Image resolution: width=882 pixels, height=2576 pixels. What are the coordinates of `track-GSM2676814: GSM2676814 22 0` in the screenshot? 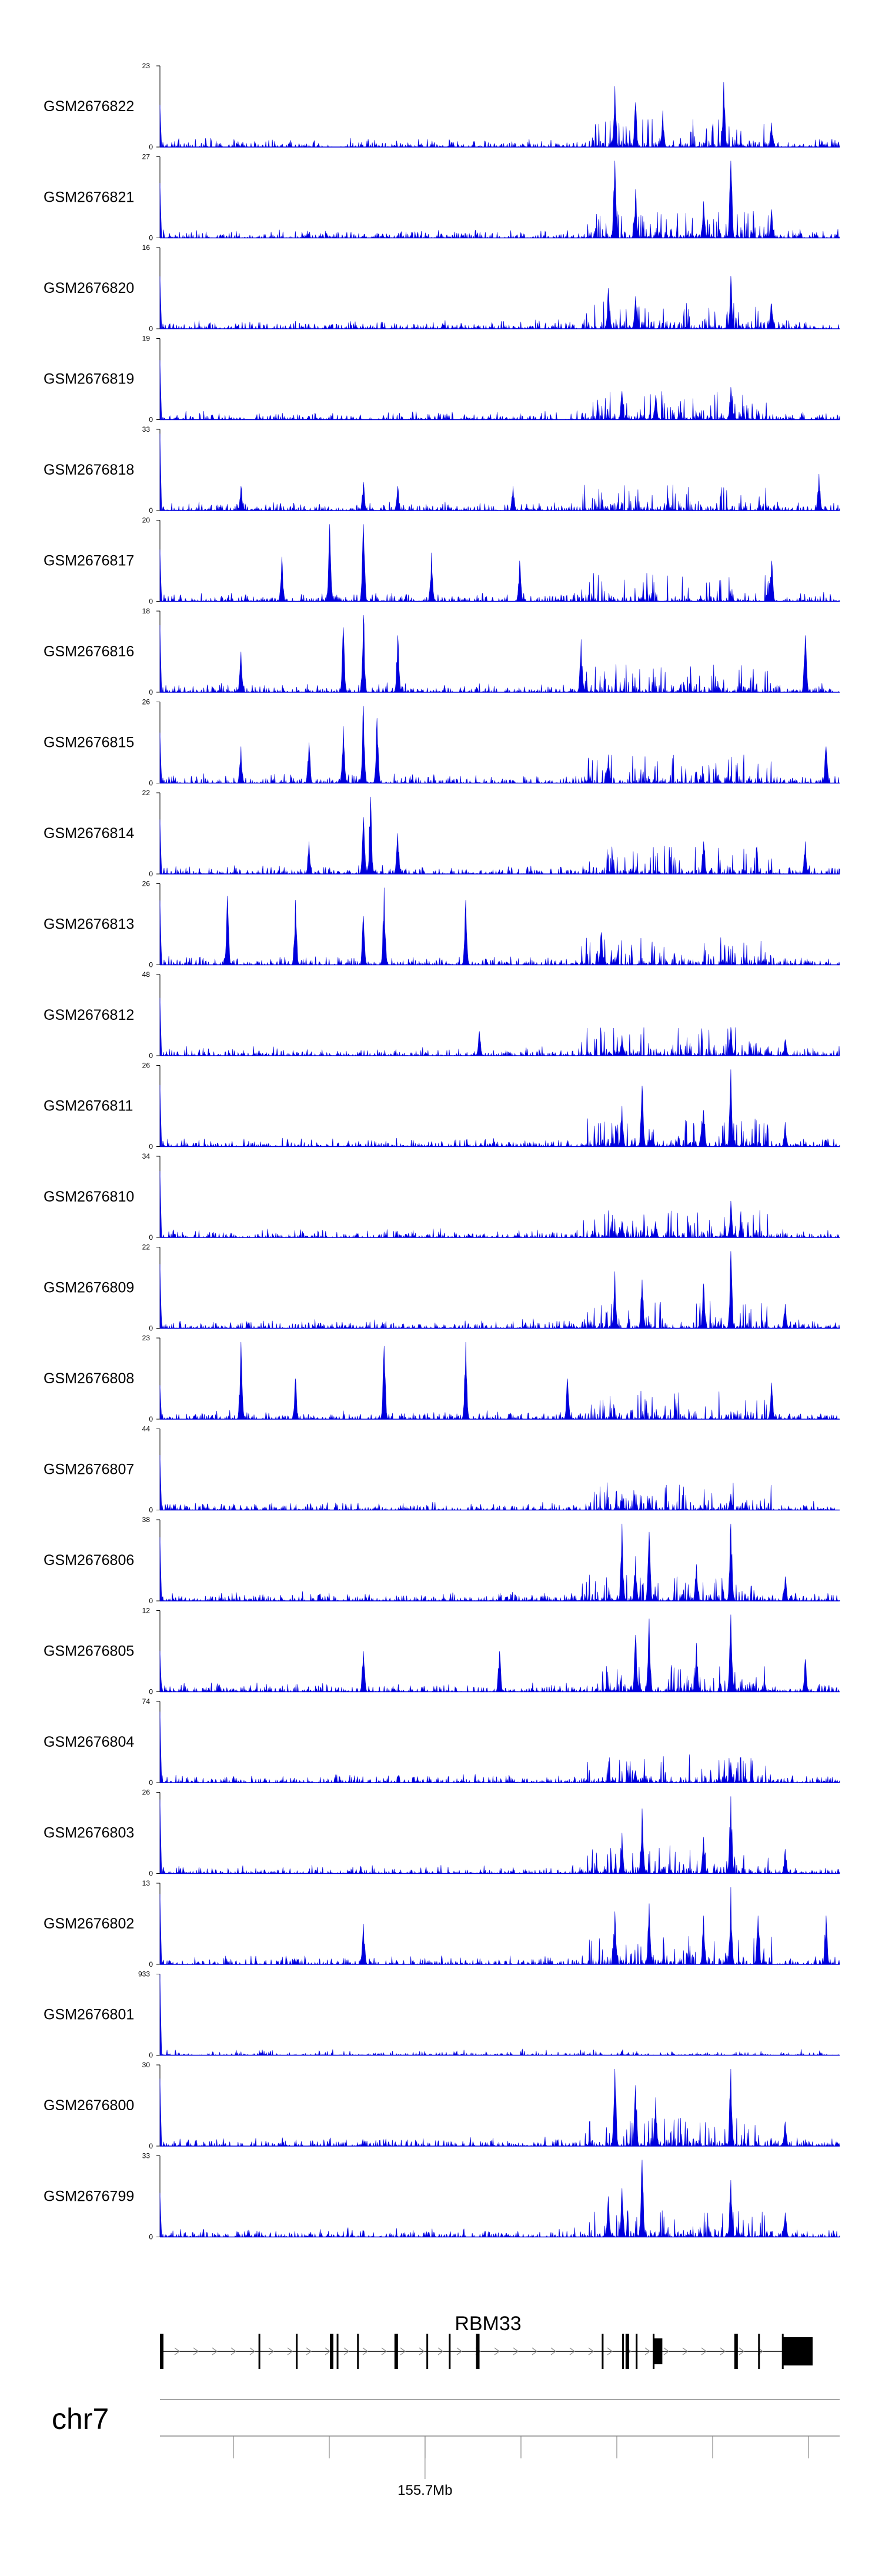 It's located at (442, 833).